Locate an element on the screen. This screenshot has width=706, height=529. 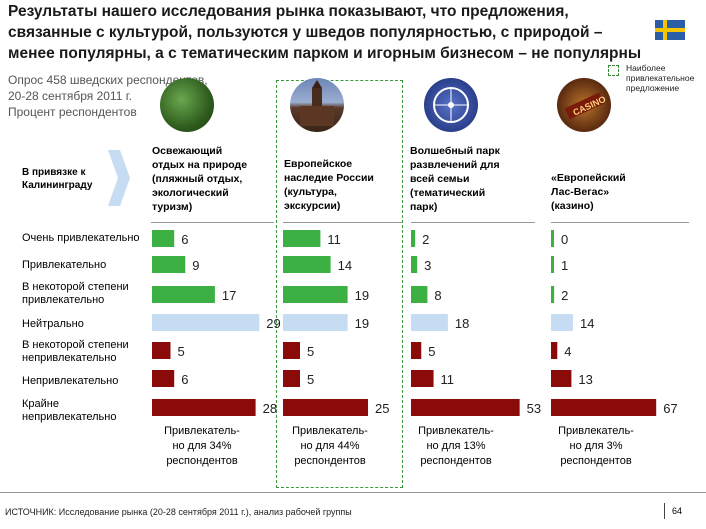
cathedral-photo is located at coordinates (317, 105).